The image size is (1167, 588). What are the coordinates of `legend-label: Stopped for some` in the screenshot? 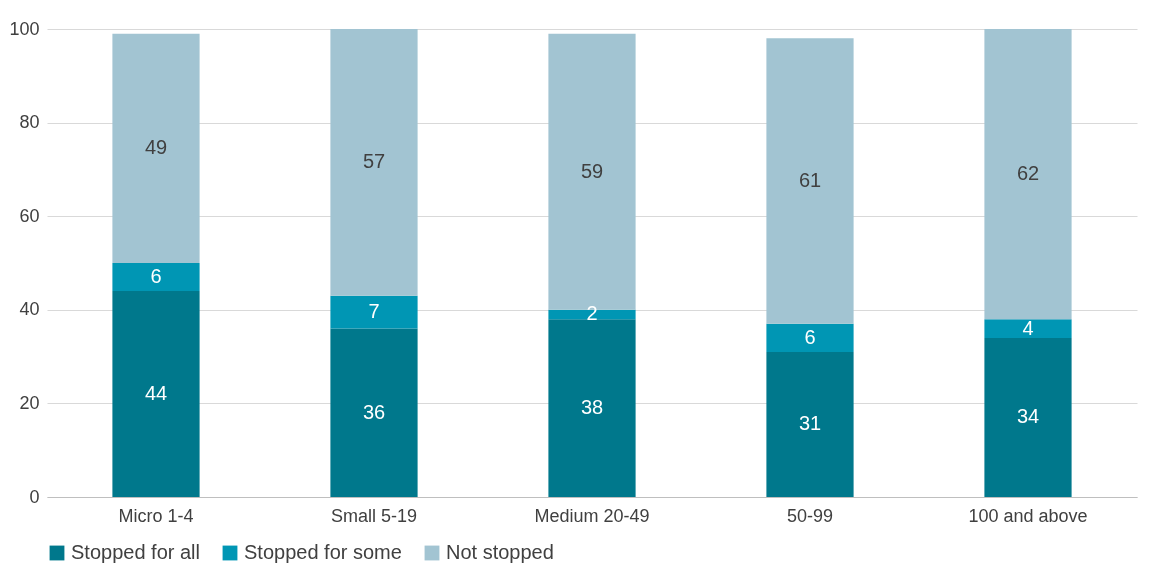 It's located at (323, 552).